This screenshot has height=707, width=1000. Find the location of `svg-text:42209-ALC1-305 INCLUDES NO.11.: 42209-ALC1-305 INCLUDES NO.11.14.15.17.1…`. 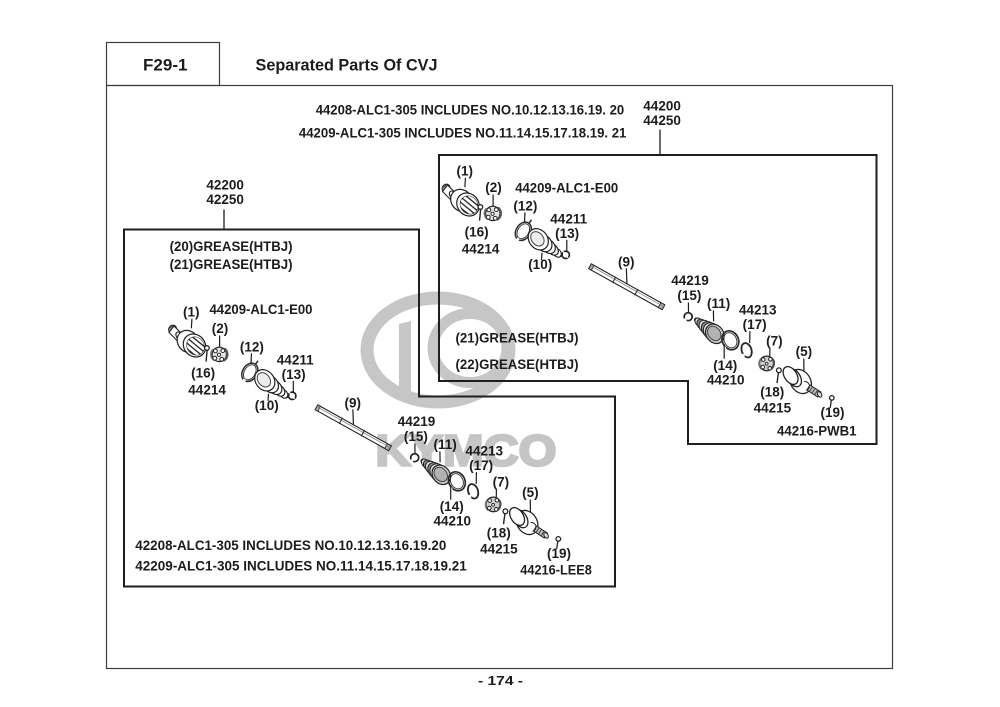

svg-text:42209-ALC1-305 INCLUDES NO.11.: 42209-ALC1-305 INCLUDES NO.11.14.15.17.1… is located at coordinates (301, 566).